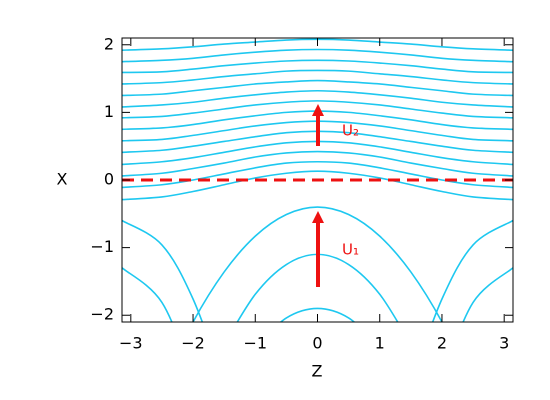 Image resolution: width=550 pixels, height=400 pixels. What do you see at coordinates (109, 43) in the screenshot?
I see `y-tick-label: 2` at bounding box center [109, 43].